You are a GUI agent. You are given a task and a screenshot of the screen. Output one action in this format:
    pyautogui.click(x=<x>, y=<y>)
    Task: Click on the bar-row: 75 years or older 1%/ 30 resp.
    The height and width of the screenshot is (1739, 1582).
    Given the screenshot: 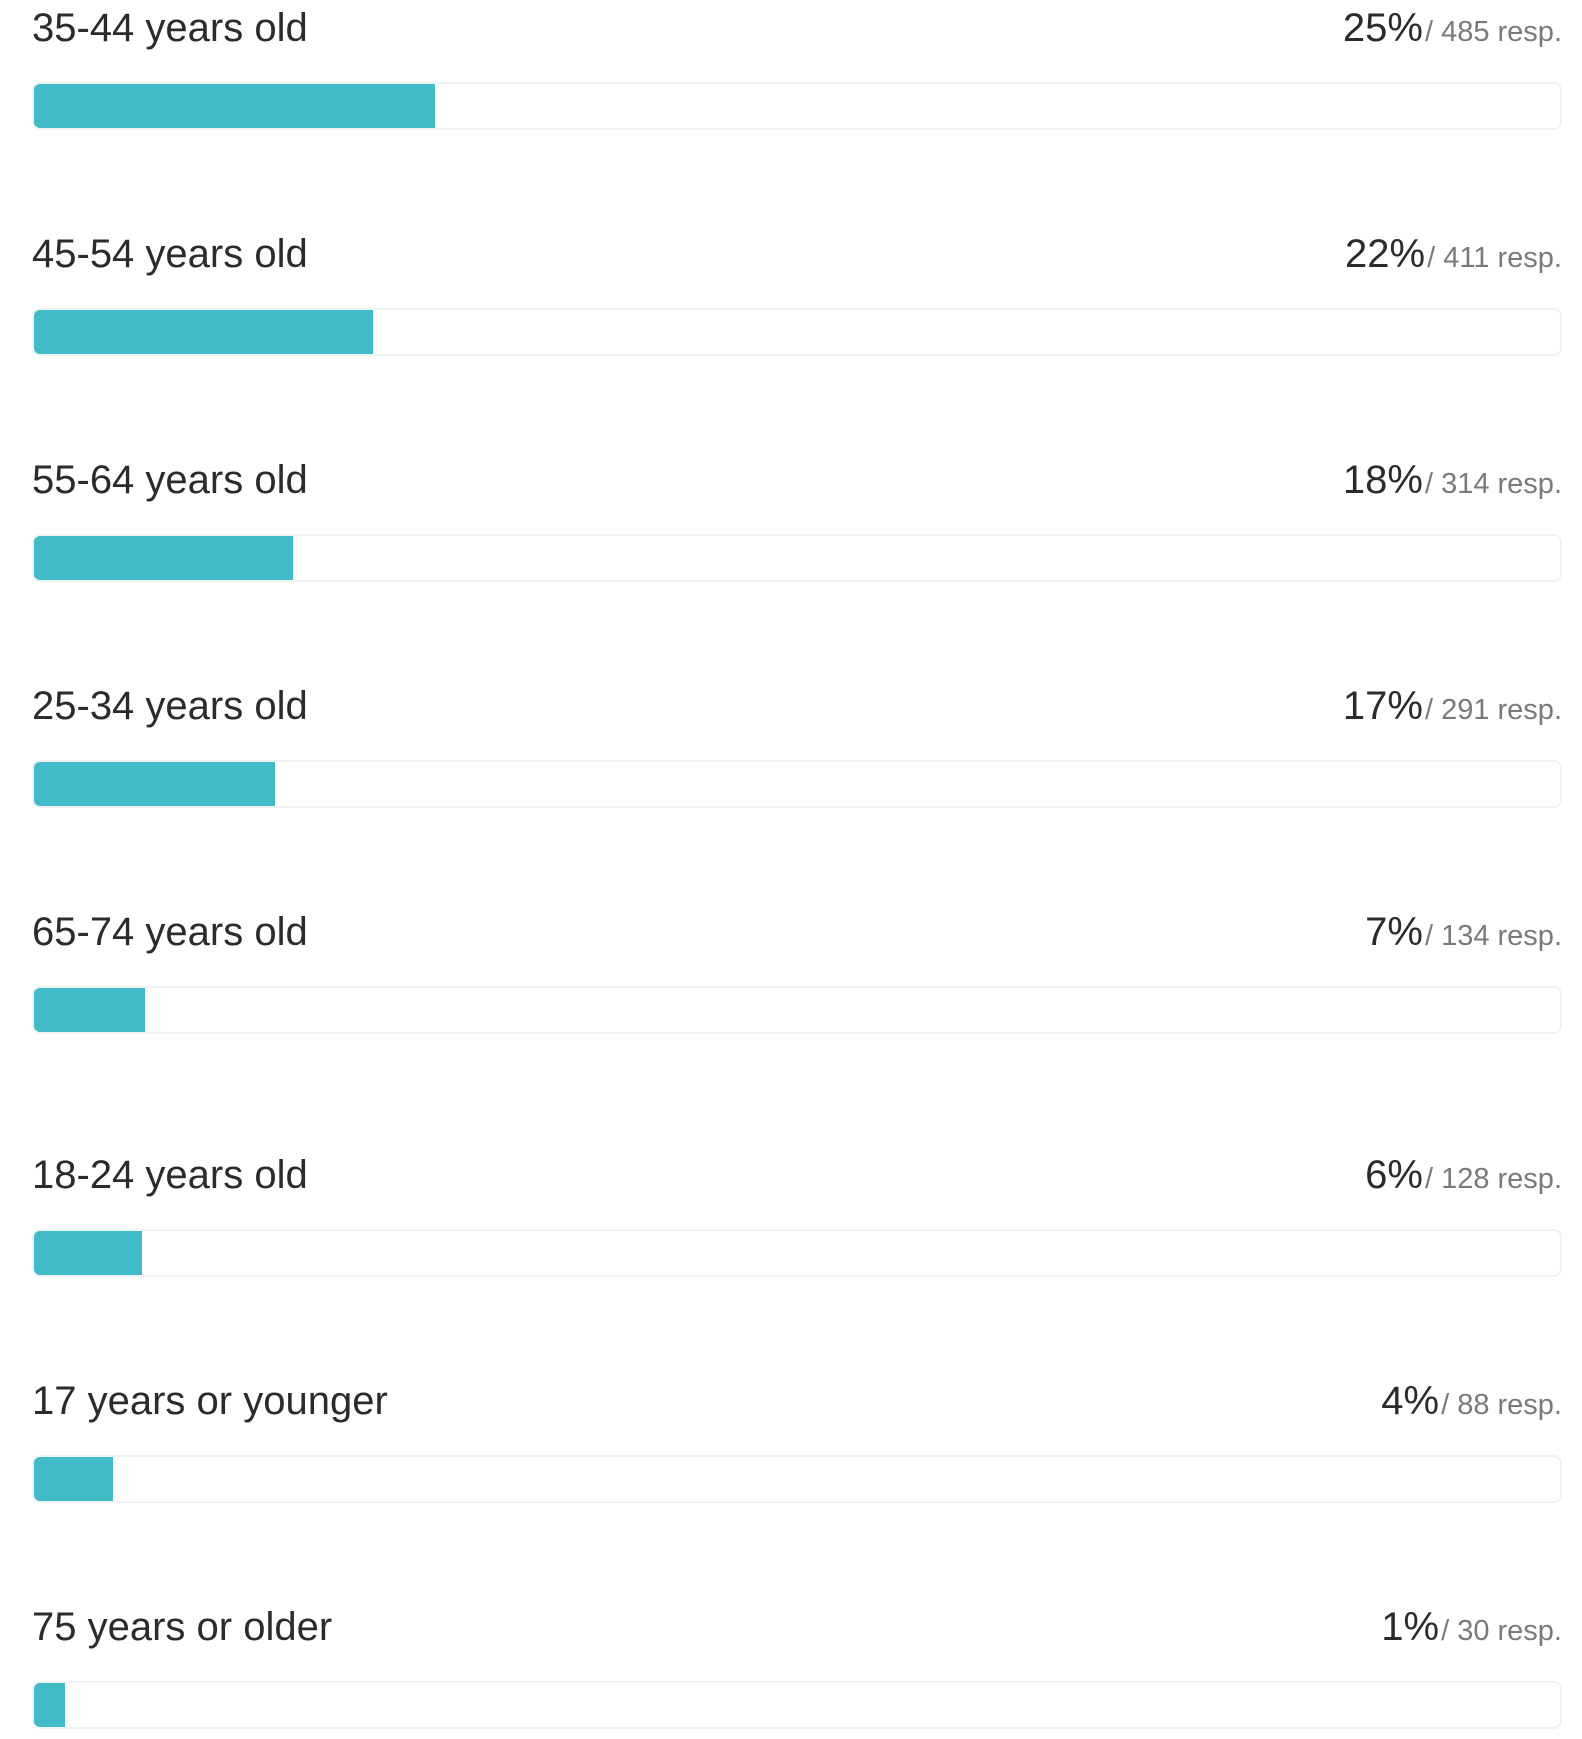 What is the action you would take?
    pyautogui.click(x=797, y=1669)
    